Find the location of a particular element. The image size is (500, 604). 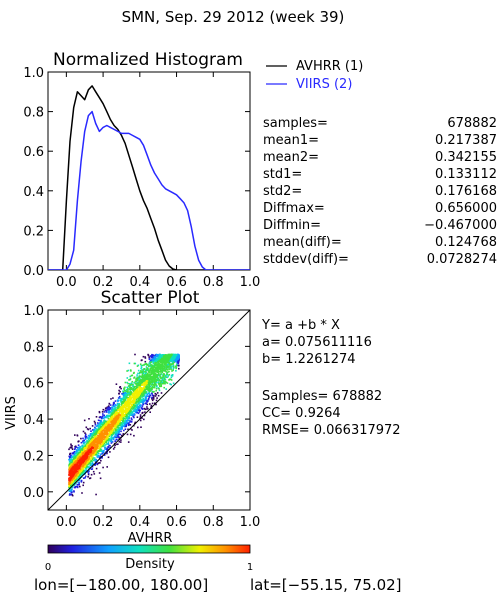

hist-ytick-label: 0.2 is located at coordinates (33, 231).